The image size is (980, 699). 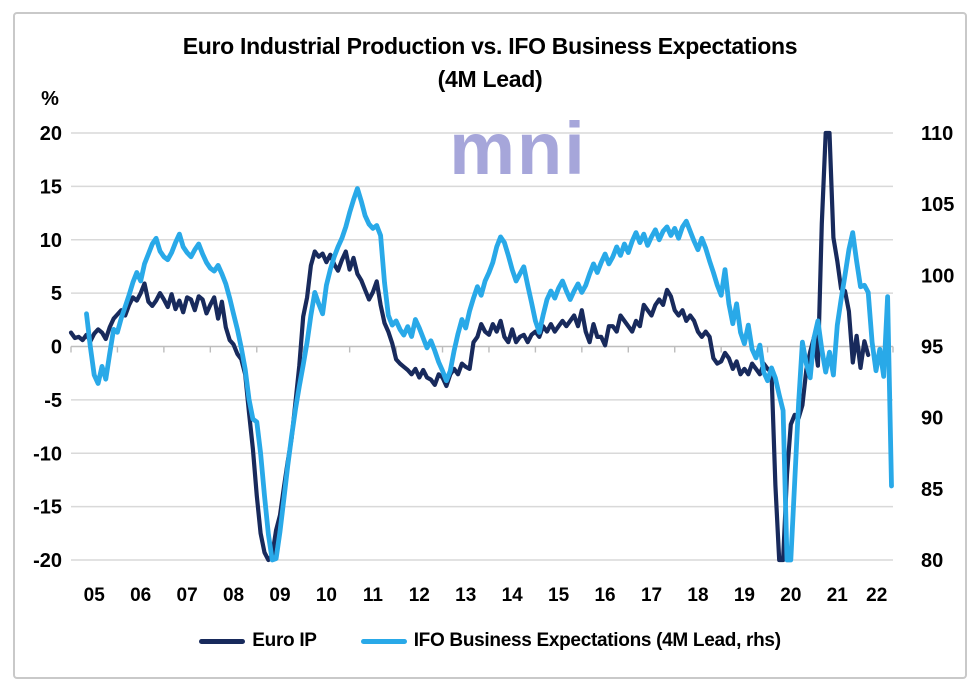 I want to click on x-axis-year-label: 22, so click(x=876, y=595).